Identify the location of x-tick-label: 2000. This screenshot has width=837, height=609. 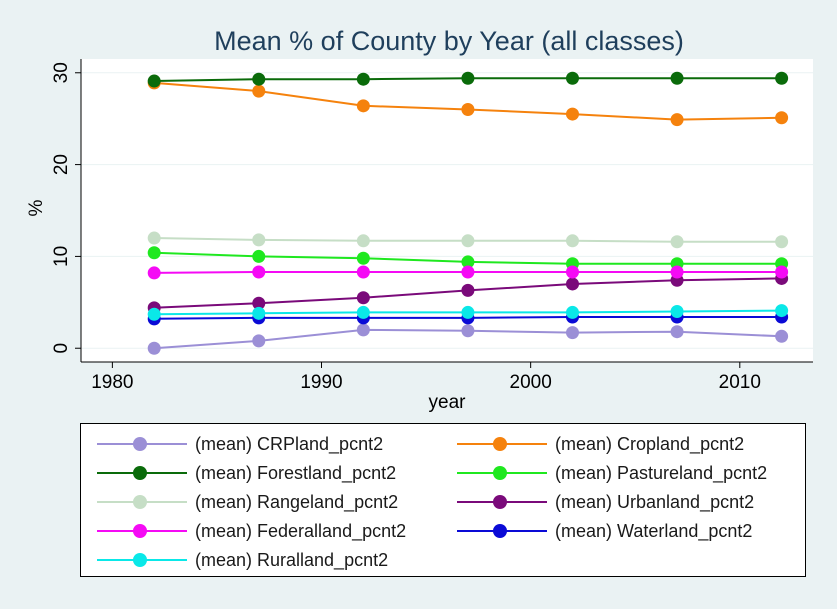
(531, 382).